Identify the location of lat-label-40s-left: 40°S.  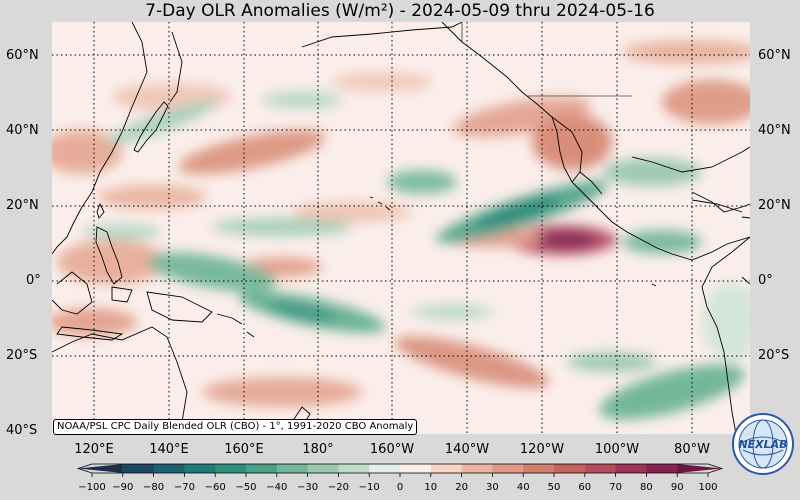
(22, 430).